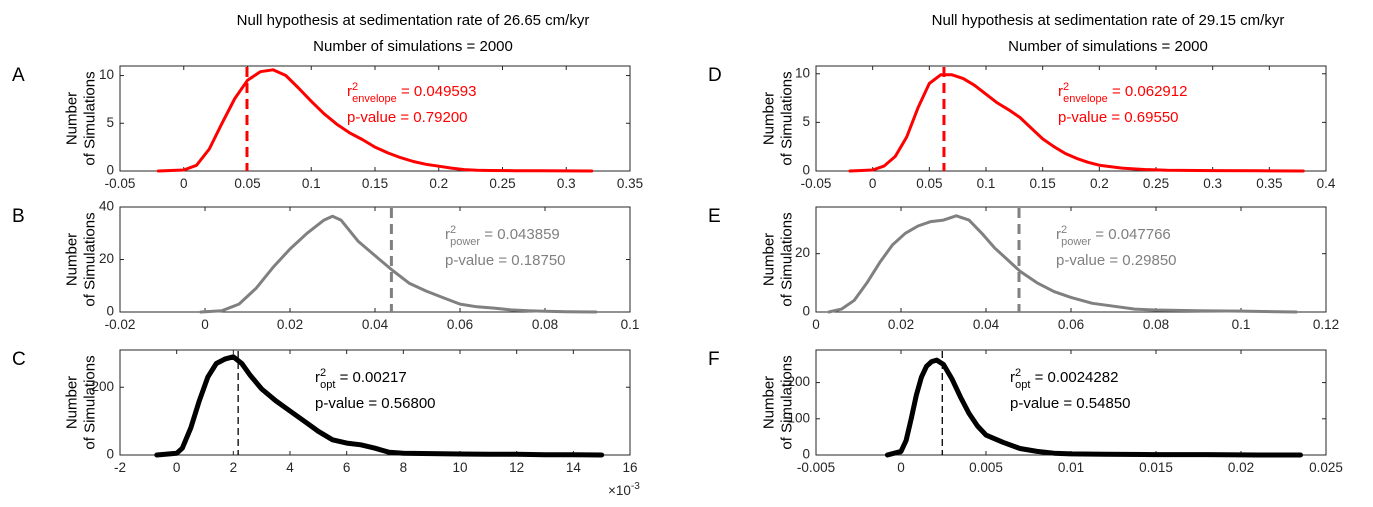 This screenshot has height=507, width=1373. I want to click on x-tick-label: 0.015, so click(1156, 467).